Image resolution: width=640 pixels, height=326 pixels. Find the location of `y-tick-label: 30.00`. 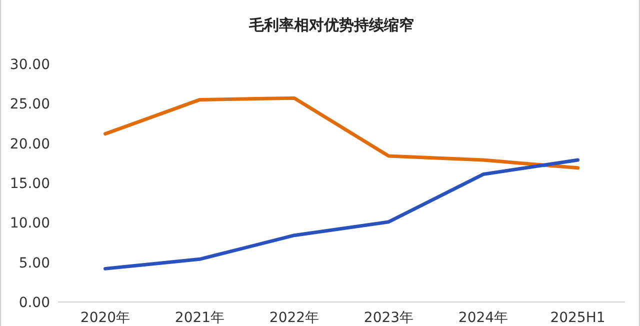

y-tick-label: 30.00 is located at coordinates (30, 65).